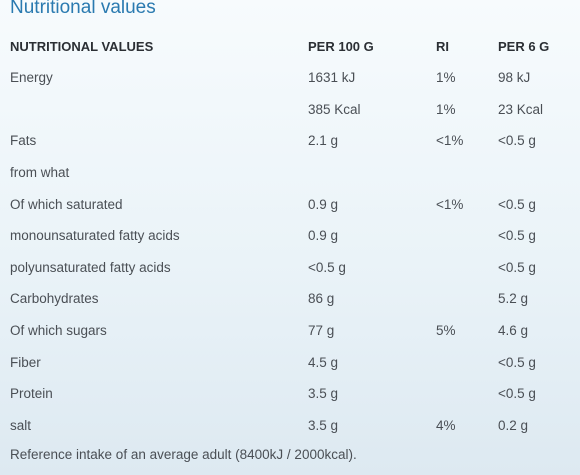 This screenshot has height=475, width=580. I want to click on nutrient-name: polyunsaturated fatty acids, so click(90, 267).